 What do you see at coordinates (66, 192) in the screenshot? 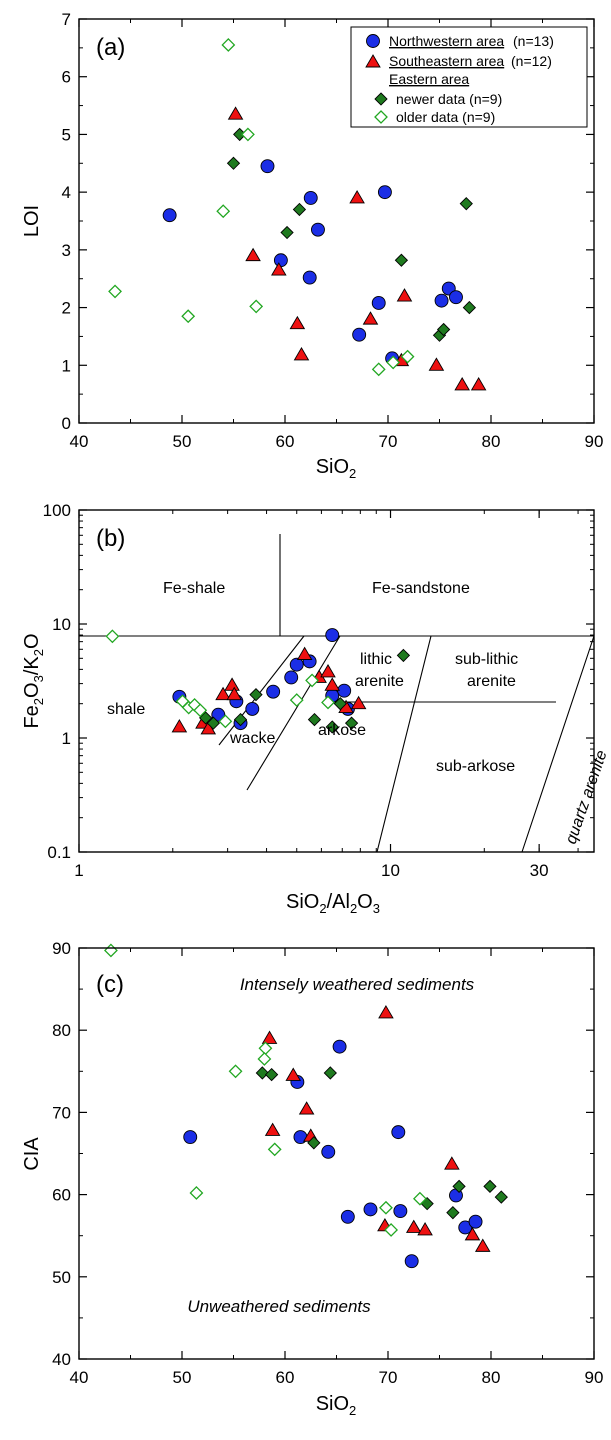
I see `y-tick-label: 4` at bounding box center [66, 192].